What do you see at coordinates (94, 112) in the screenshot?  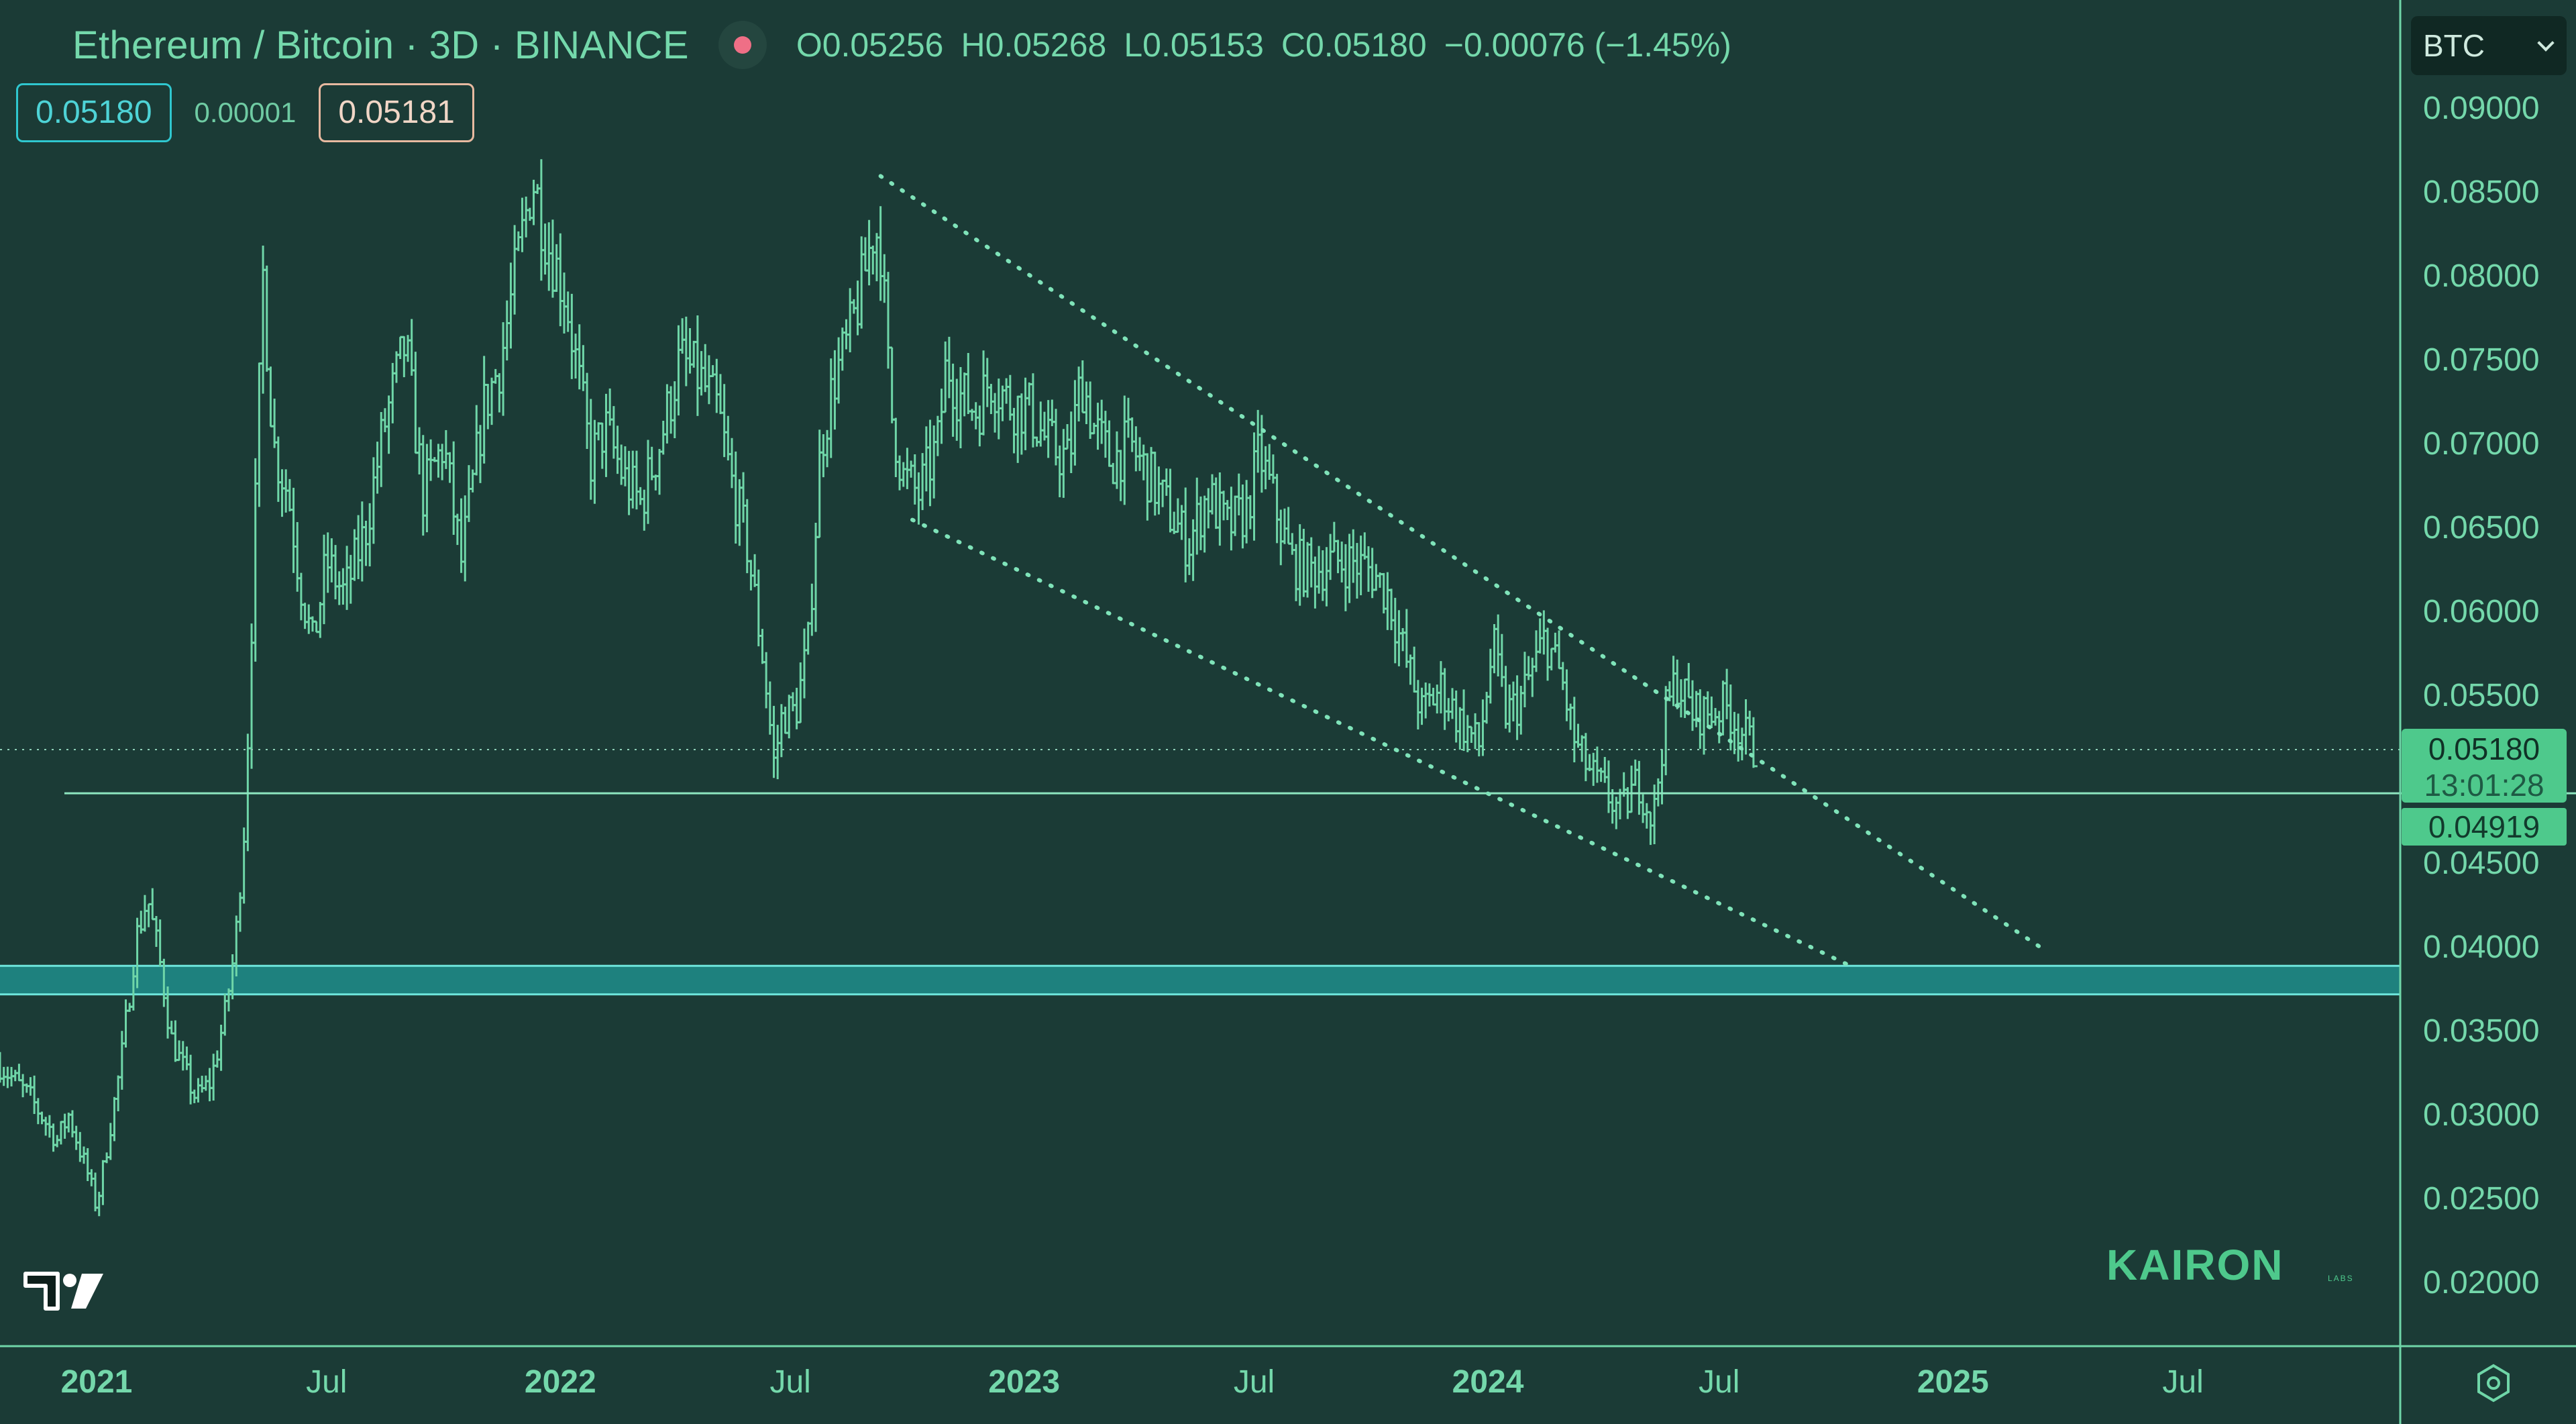 I see `sell-price-button: 0.05180` at bounding box center [94, 112].